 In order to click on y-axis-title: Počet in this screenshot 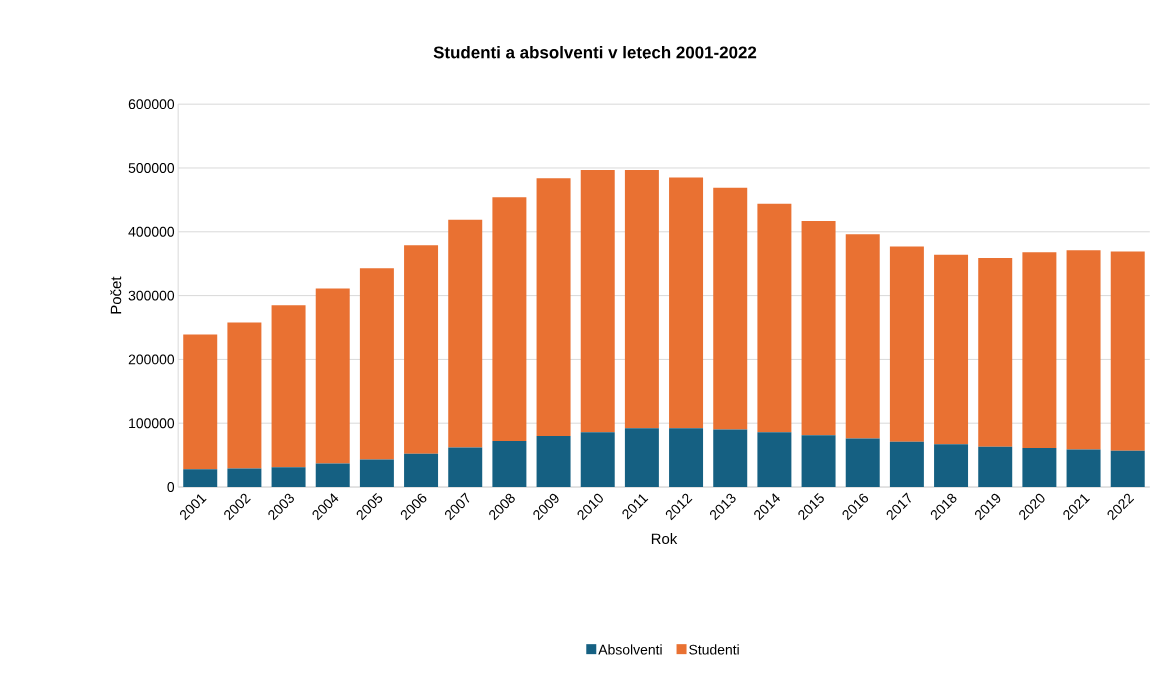, I will do `click(116, 295)`.